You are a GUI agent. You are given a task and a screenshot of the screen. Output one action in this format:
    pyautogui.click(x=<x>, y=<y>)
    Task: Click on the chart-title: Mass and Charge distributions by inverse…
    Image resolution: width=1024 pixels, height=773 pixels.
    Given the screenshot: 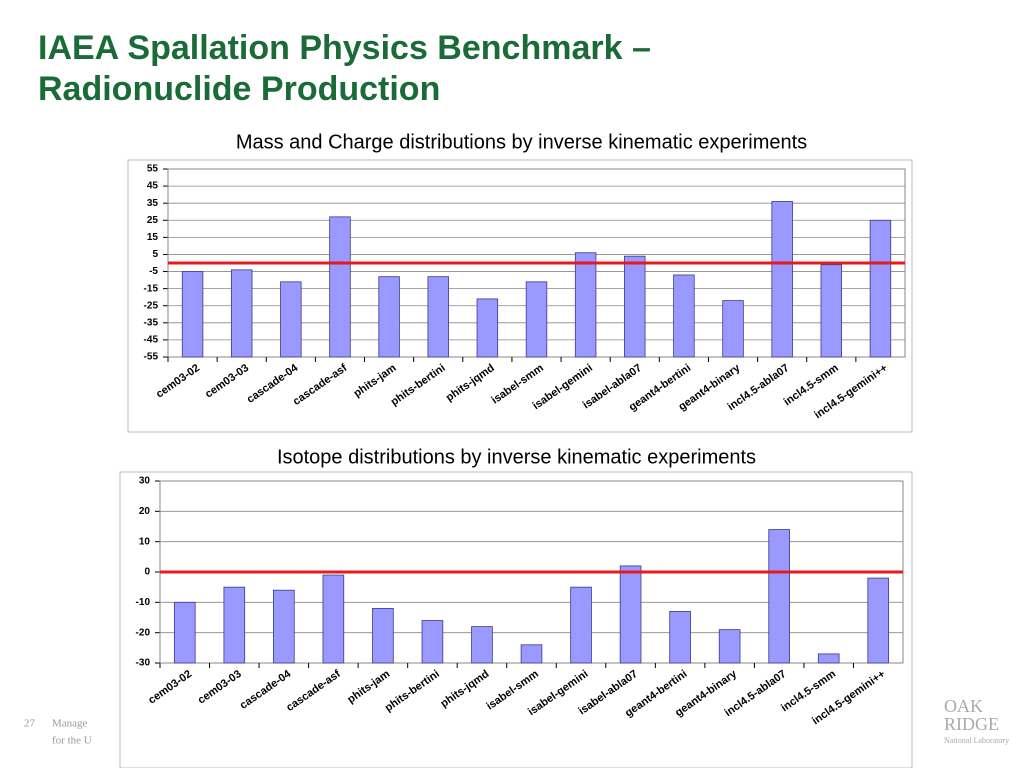 What is the action you would take?
    pyautogui.click(x=521, y=142)
    